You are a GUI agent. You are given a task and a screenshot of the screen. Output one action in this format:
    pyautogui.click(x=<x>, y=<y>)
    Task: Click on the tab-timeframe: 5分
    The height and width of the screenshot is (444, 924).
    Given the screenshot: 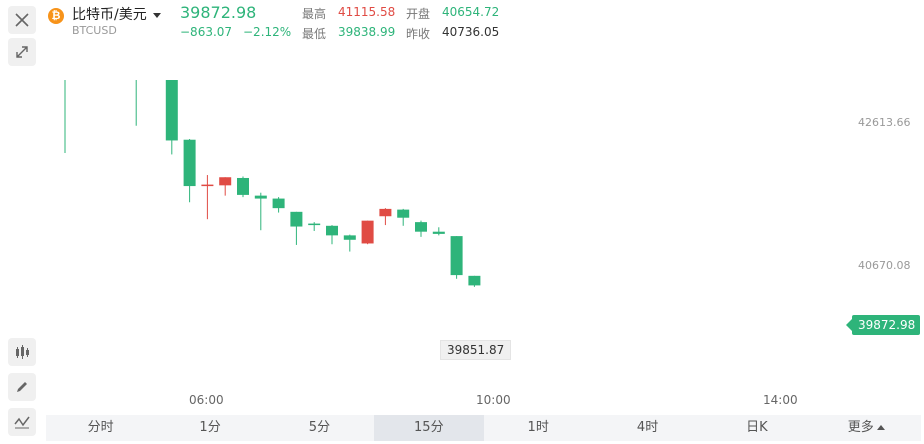 What is the action you would take?
    pyautogui.click(x=319, y=428)
    